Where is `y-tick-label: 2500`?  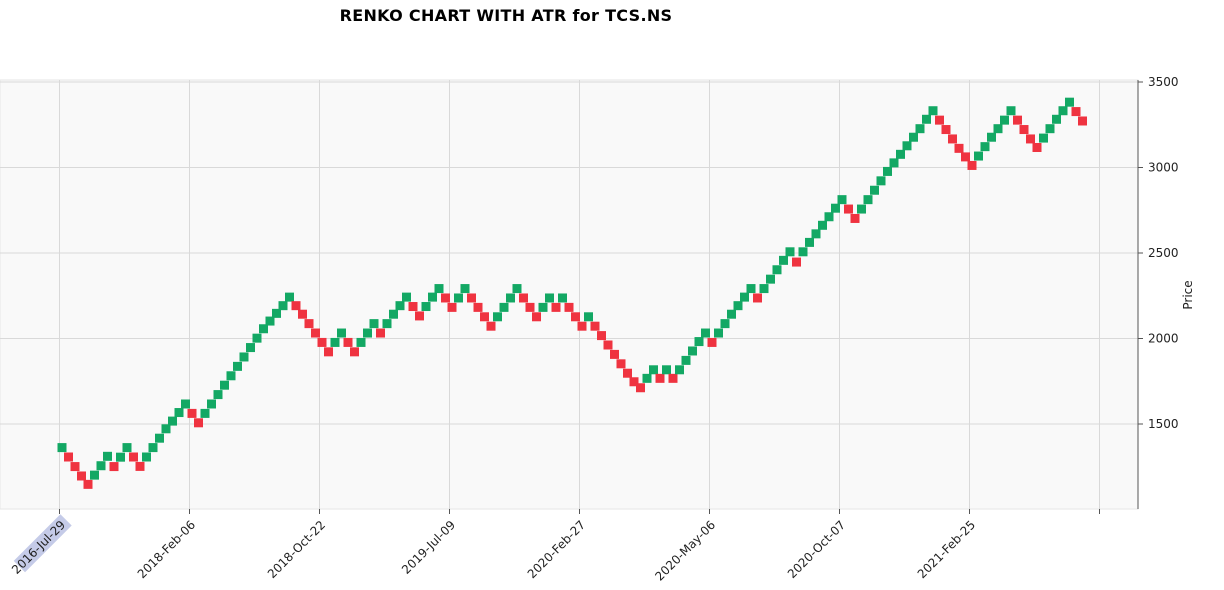
y-tick-label: 2500 is located at coordinates (1163, 253).